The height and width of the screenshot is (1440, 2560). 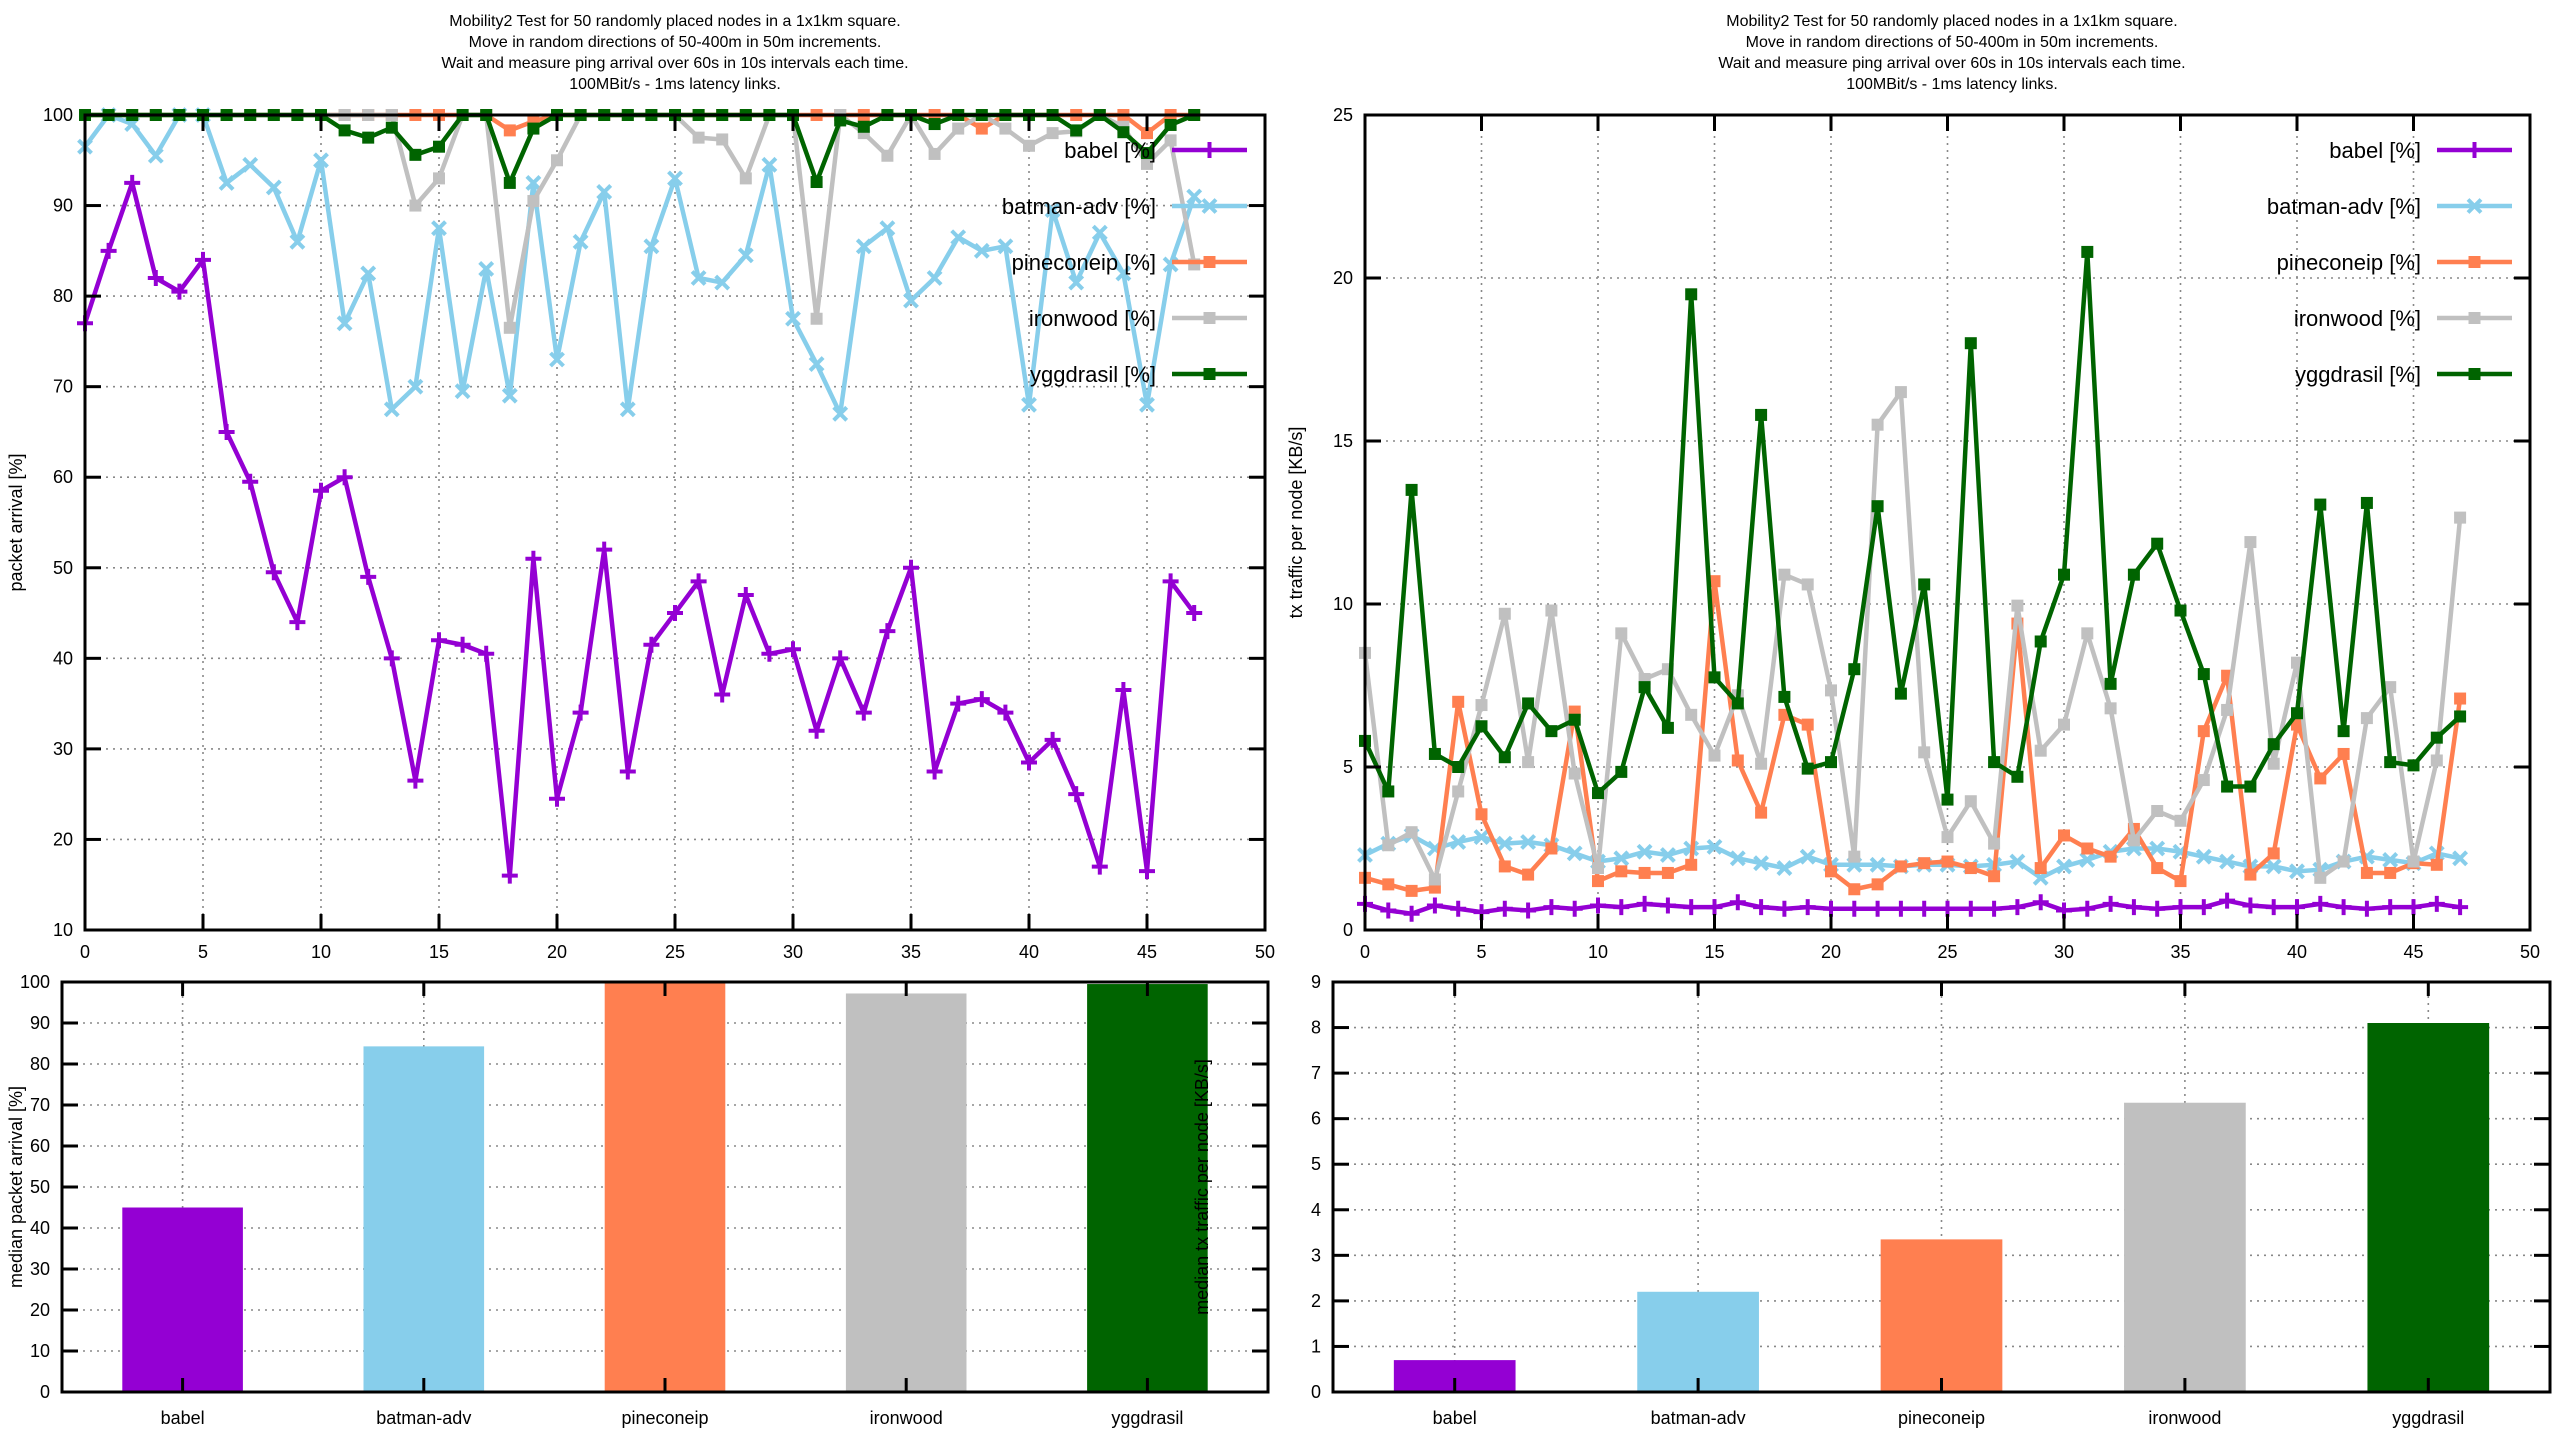 I want to click on ytick-label: 60, so click(x=40, y=1146).